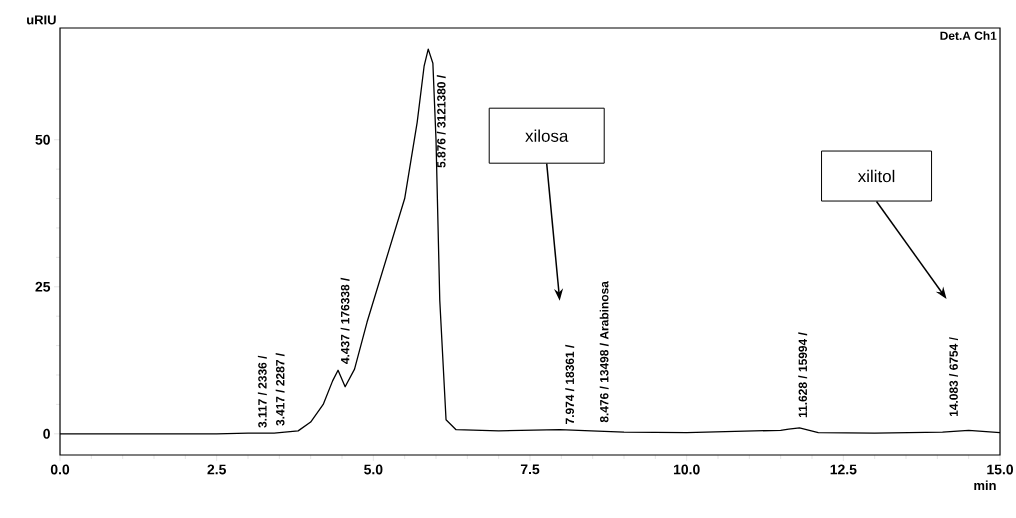 Image resolution: width=1016 pixels, height=518 pixels. I want to click on y-tick-label: 25, so click(43, 286).